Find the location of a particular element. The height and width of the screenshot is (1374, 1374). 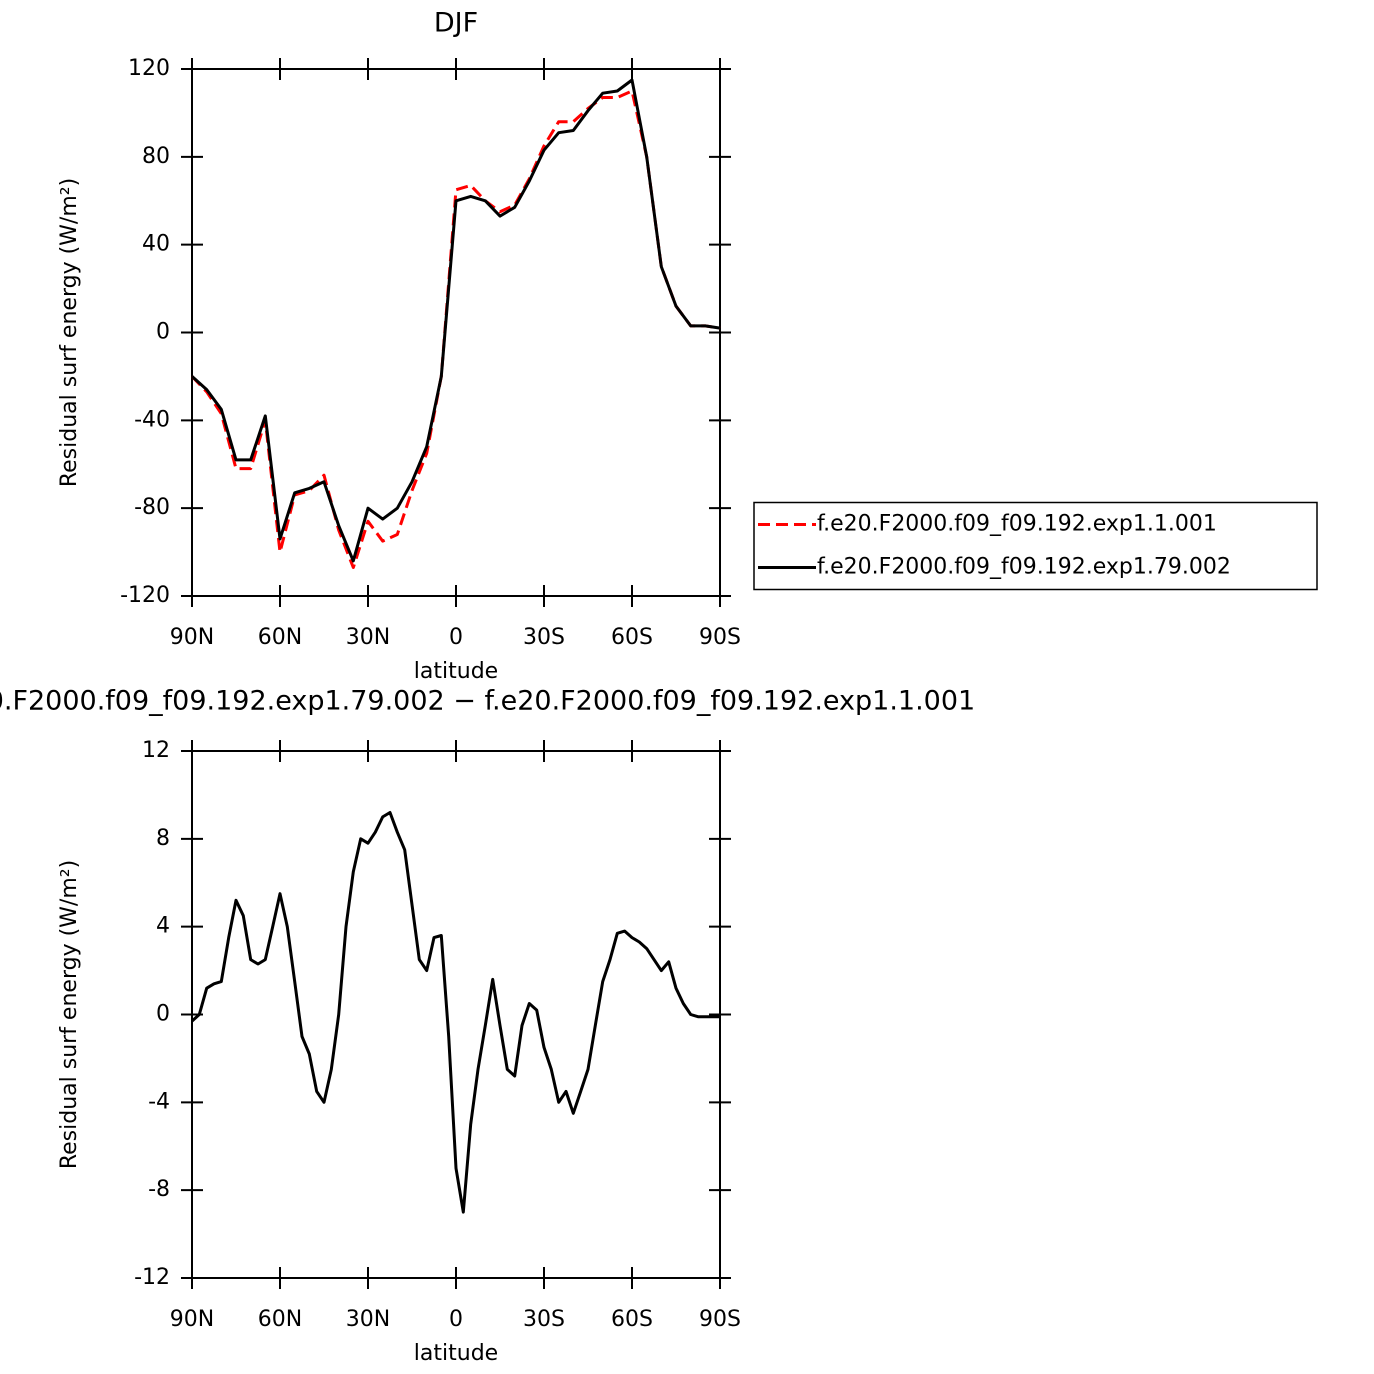

legend-label: f.e20.F2000.f09_f09.192.exp1.79.002 is located at coordinates (1024, 567).